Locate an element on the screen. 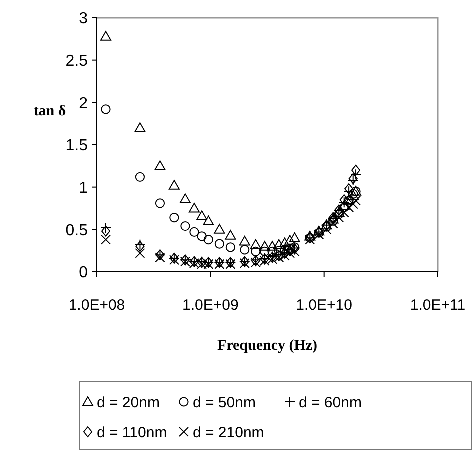 The image size is (476, 453). x-tick-label: 1.0E+11 is located at coordinates (438, 305).